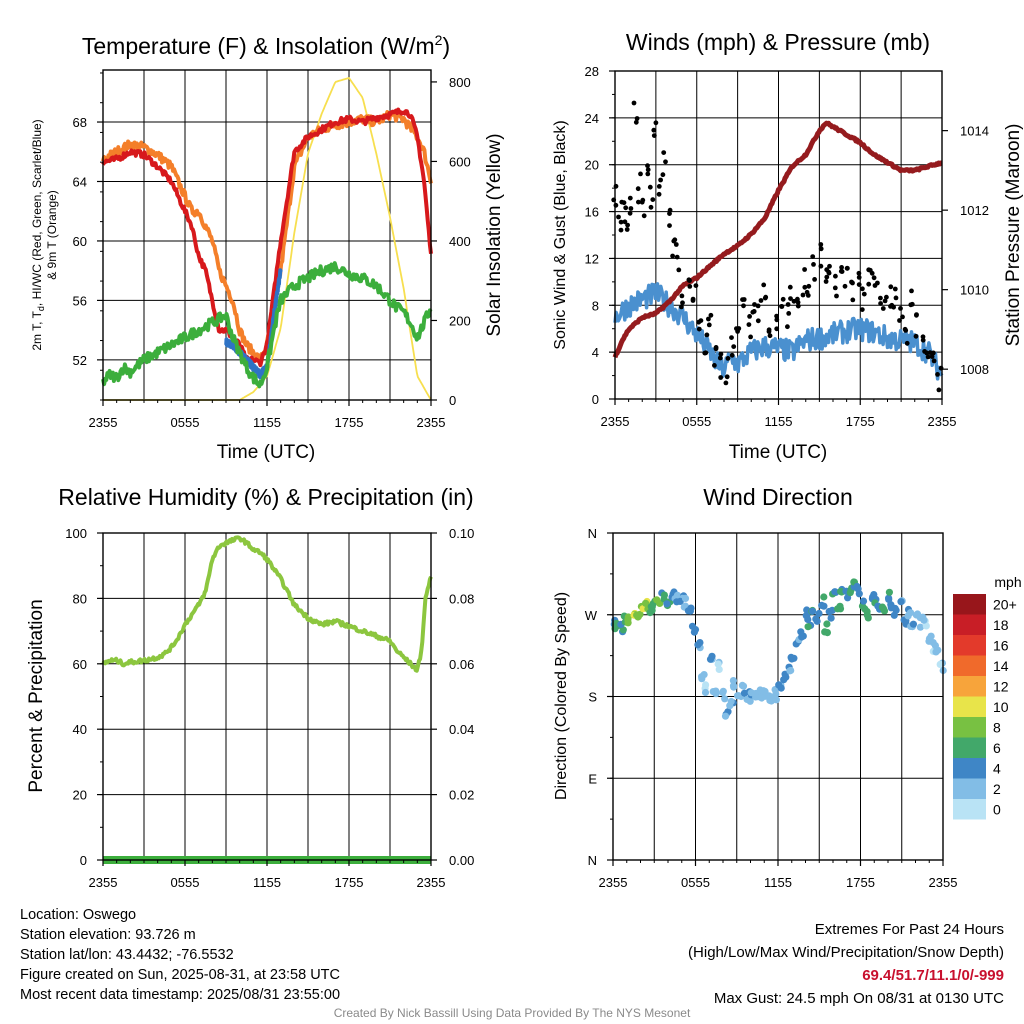 The height and width of the screenshot is (1024, 1024). I want to click on y-right-tick-label: 600, so click(460, 161).